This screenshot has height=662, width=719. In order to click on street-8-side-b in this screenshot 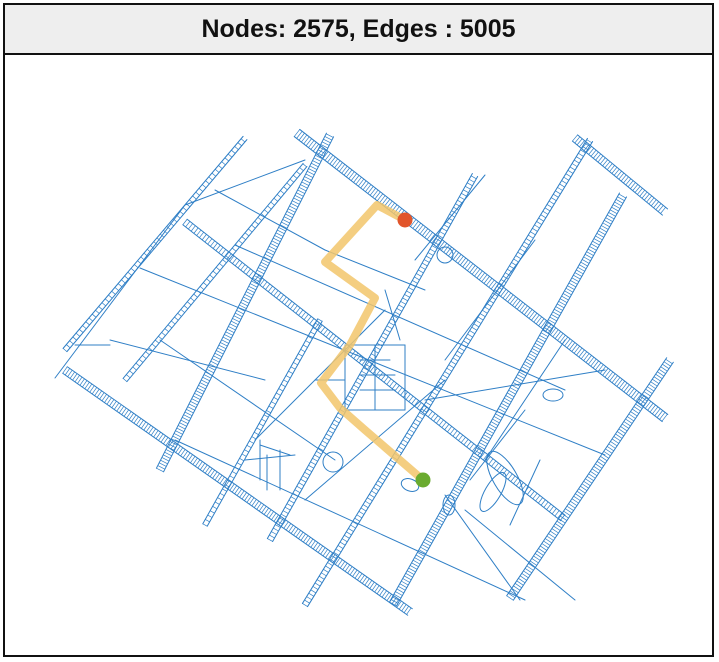, I will do `click(213, 270)`.